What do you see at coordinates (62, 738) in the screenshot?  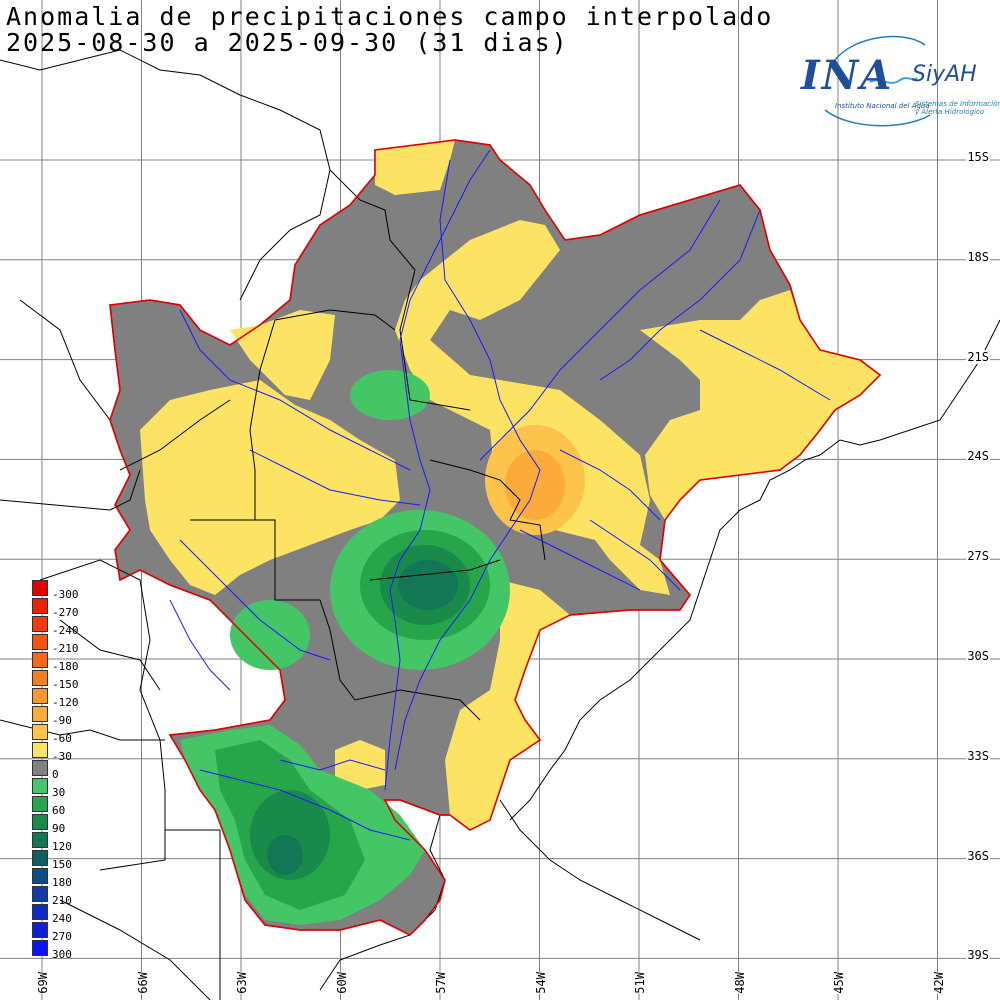 I see `legend-label: -60` at bounding box center [62, 738].